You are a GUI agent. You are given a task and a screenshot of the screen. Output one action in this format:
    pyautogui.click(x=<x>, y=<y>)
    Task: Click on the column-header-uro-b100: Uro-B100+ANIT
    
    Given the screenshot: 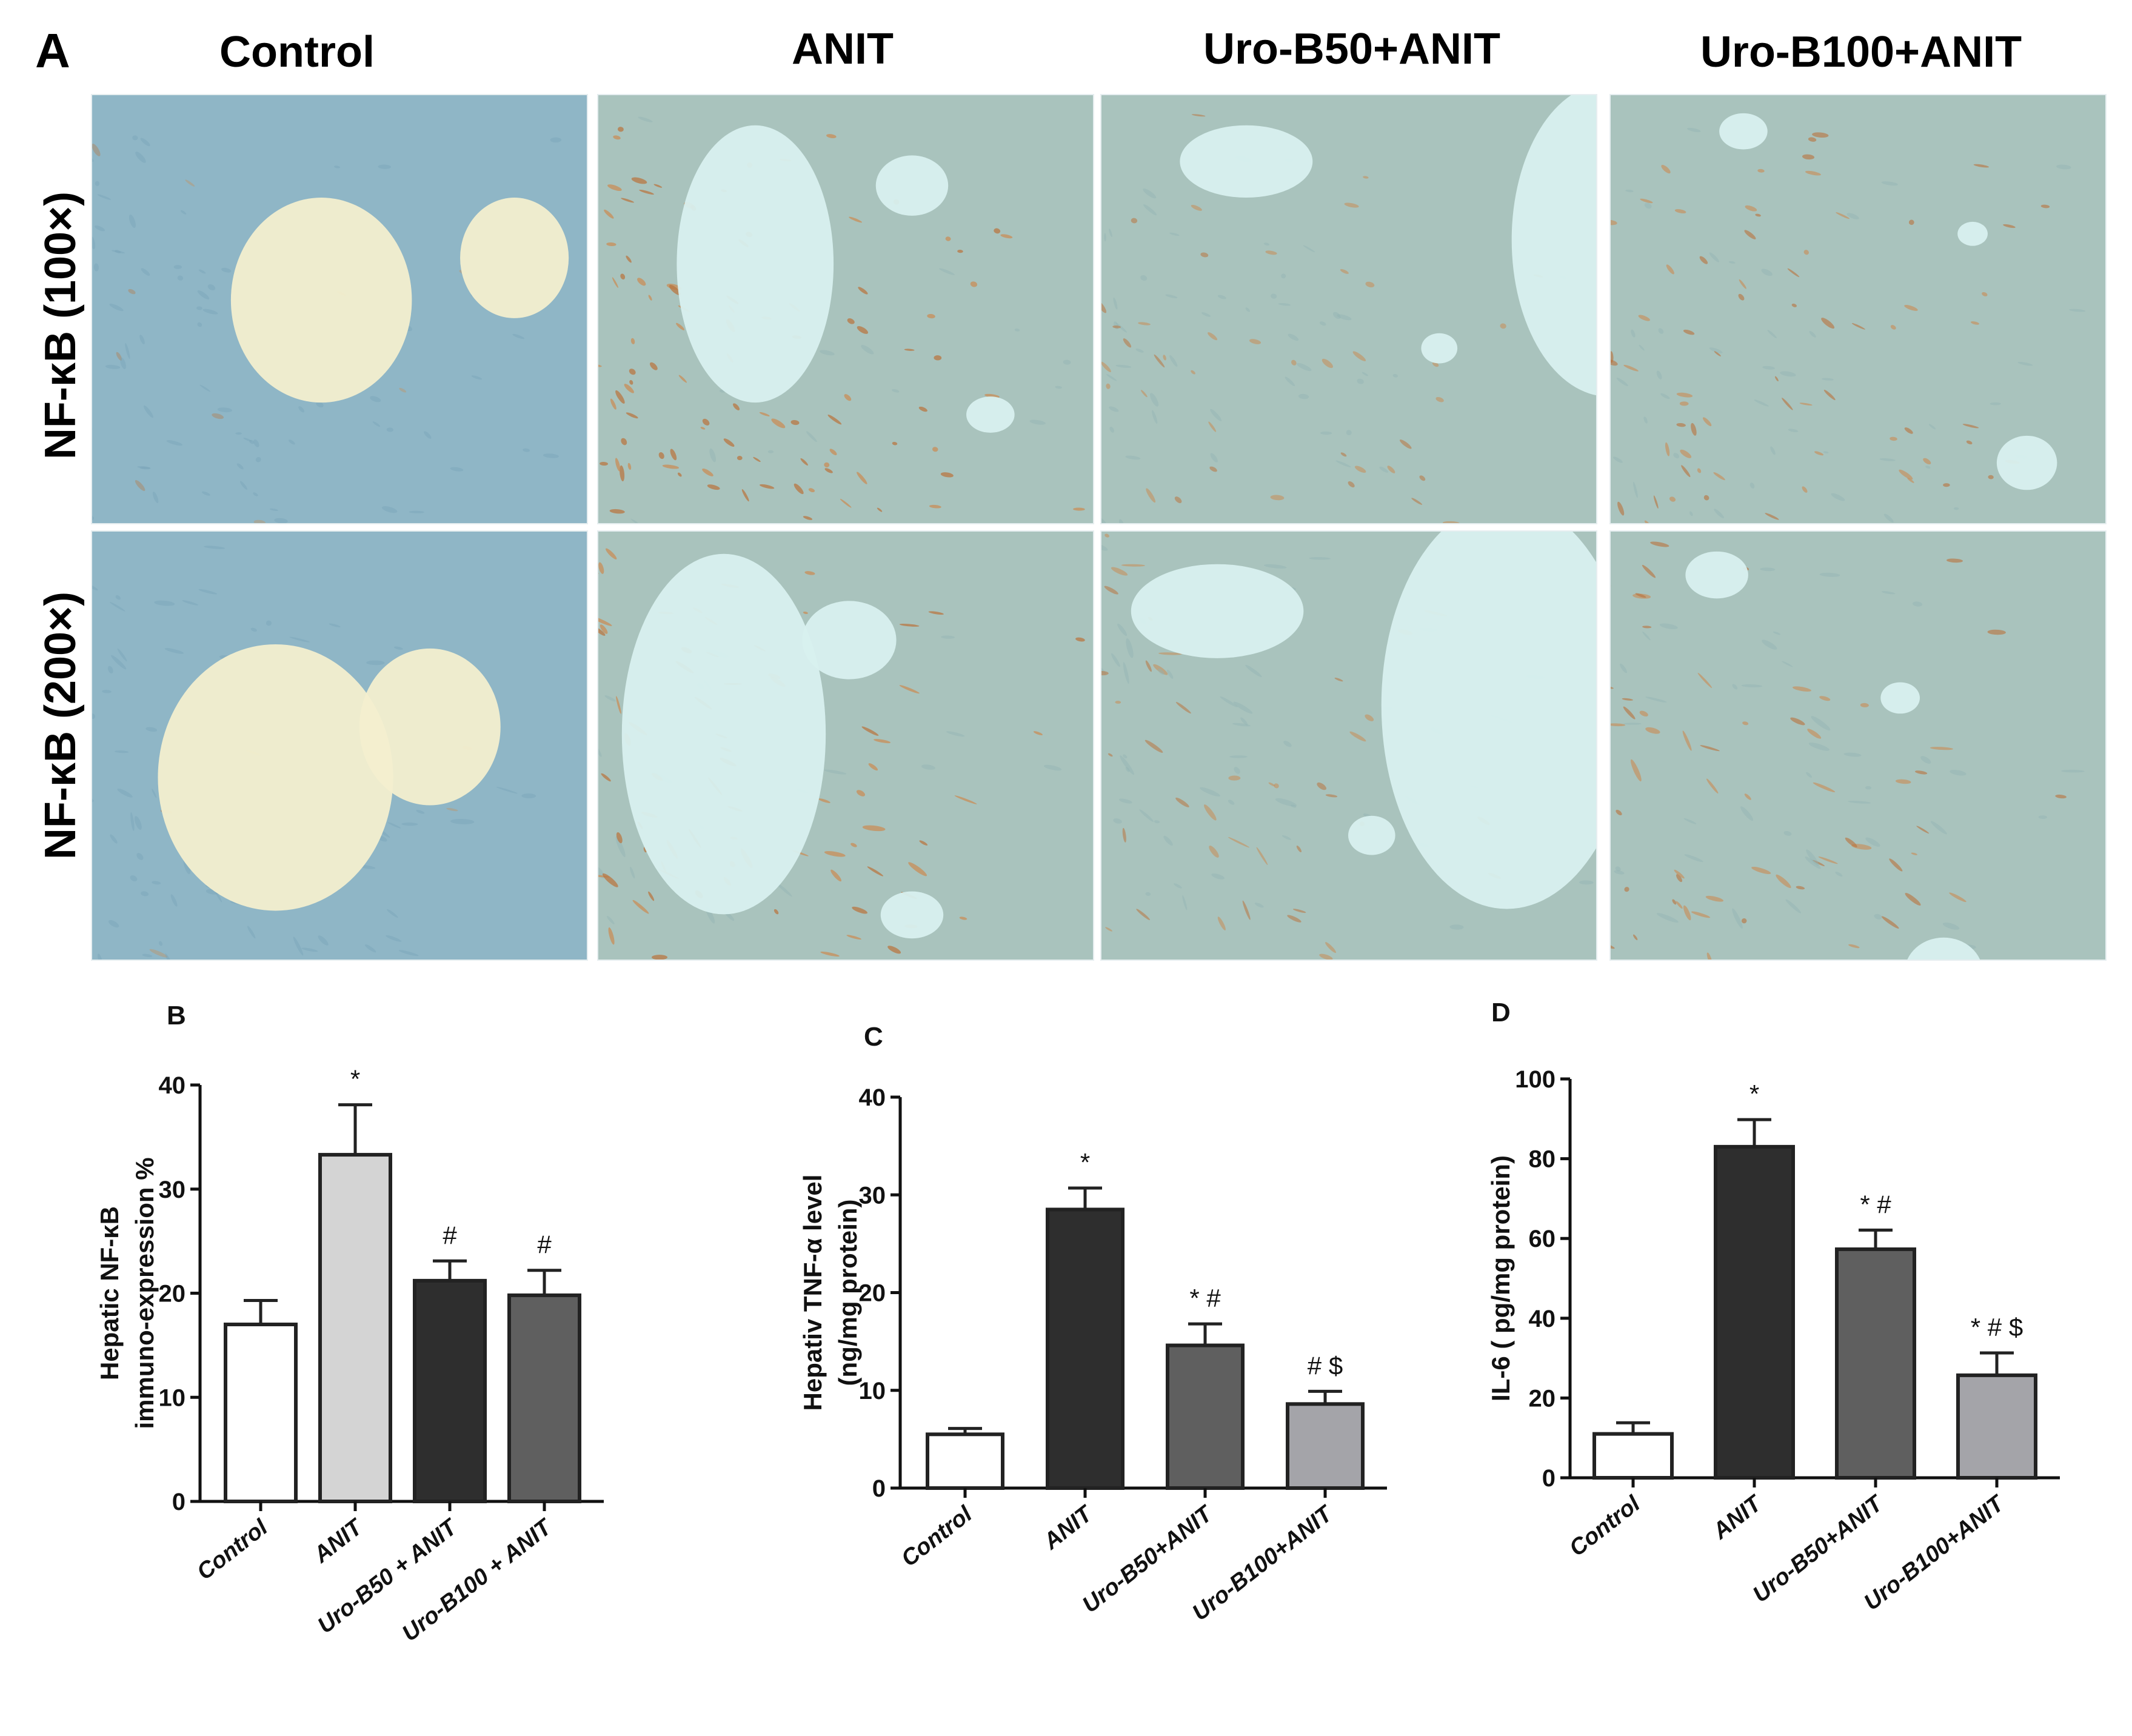 What is the action you would take?
    pyautogui.click(x=1861, y=52)
    